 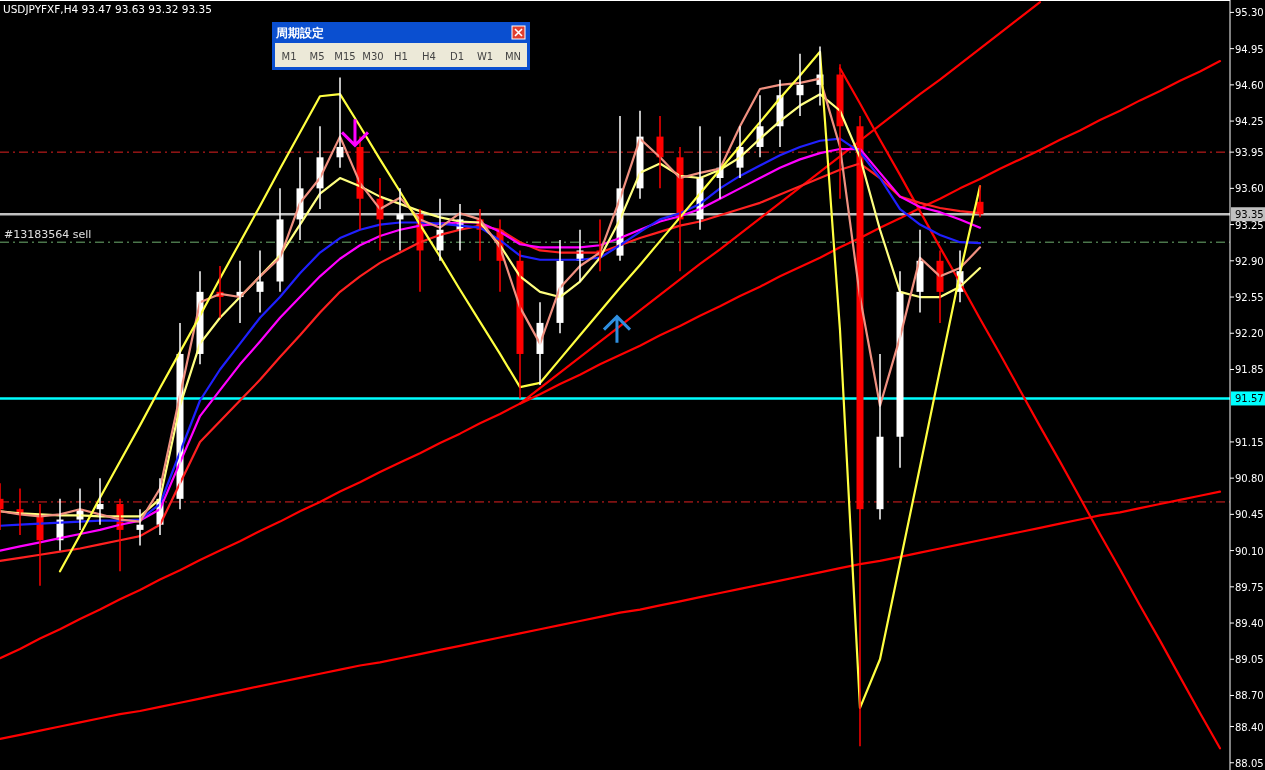 What do you see at coordinates (513, 56) in the screenshot?
I see `annotation: MN` at bounding box center [513, 56].